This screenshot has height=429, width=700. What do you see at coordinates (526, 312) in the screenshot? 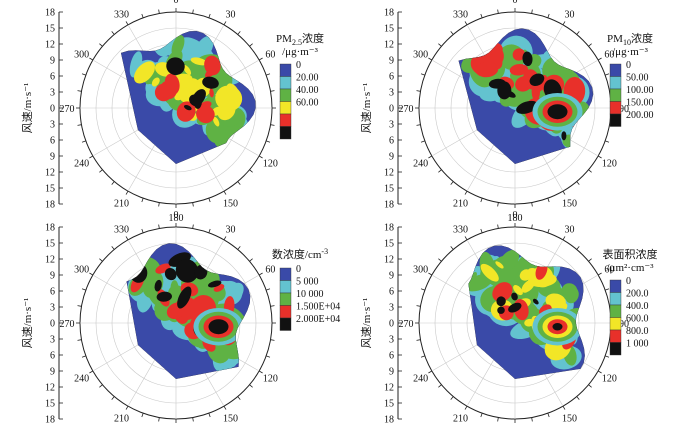
I see `contour-region` at bounding box center [526, 312].